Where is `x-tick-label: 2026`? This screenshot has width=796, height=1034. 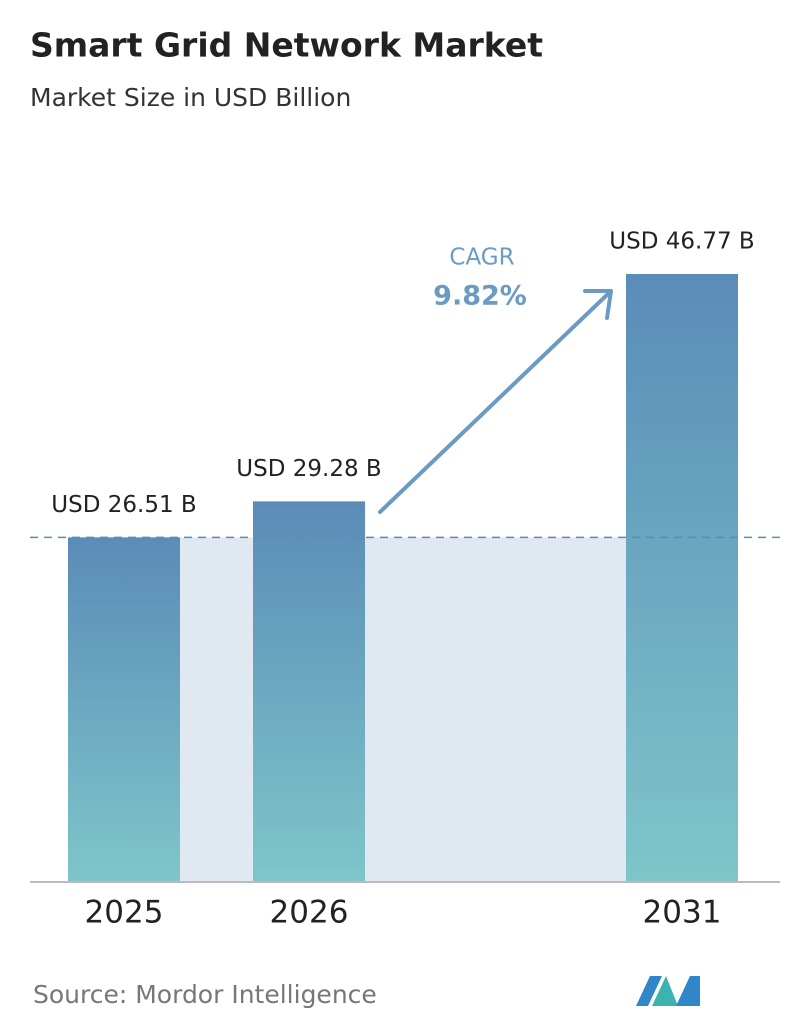 x-tick-label: 2026 is located at coordinates (309, 913).